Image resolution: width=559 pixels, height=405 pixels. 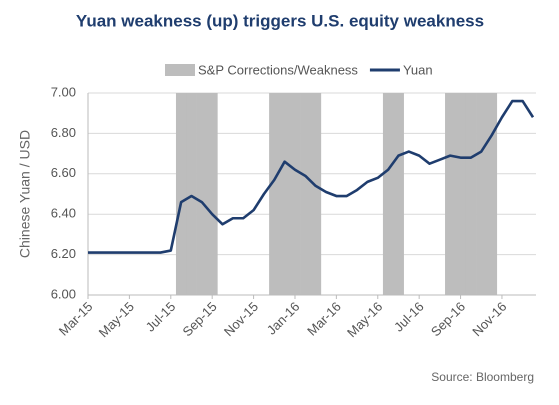 What do you see at coordinates (489, 319) in the screenshot?
I see `x-tick-label: Nov-16` at bounding box center [489, 319].